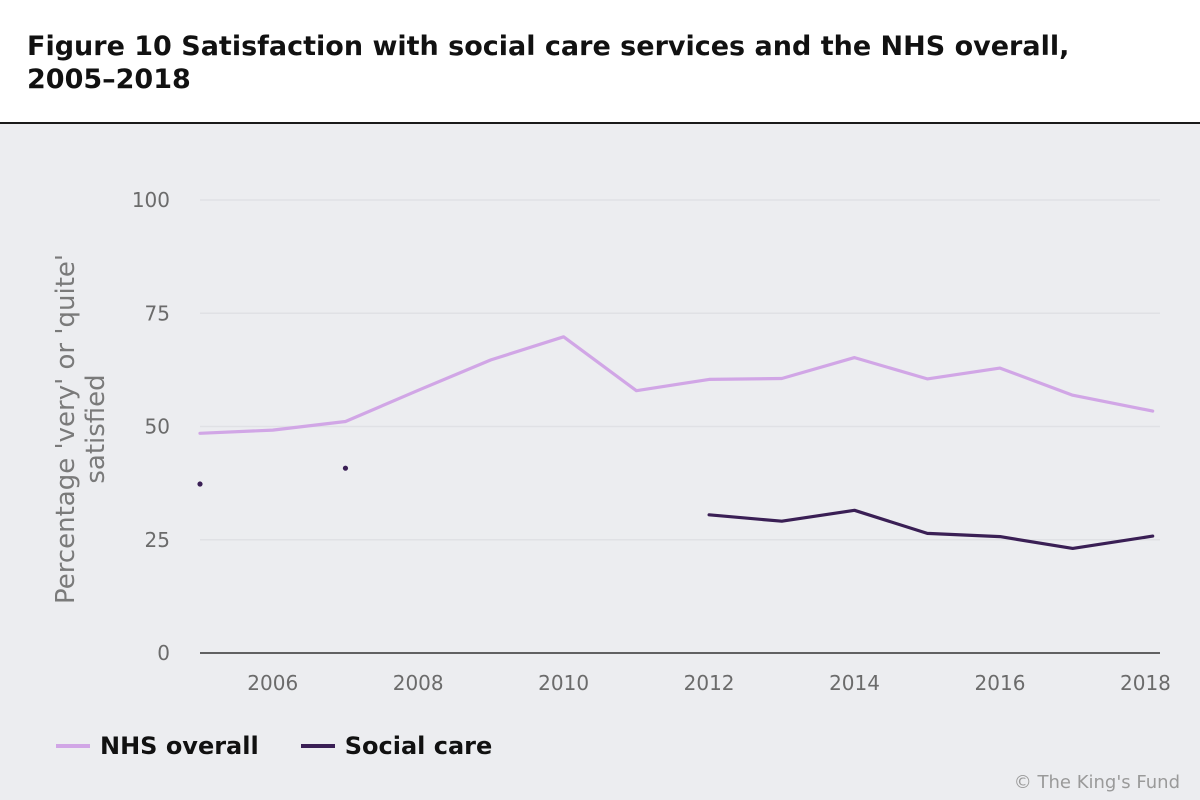  Describe the element at coordinates (1145, 683) in the screenshot. I see `x-tick-label-2018: 2018` at that location.